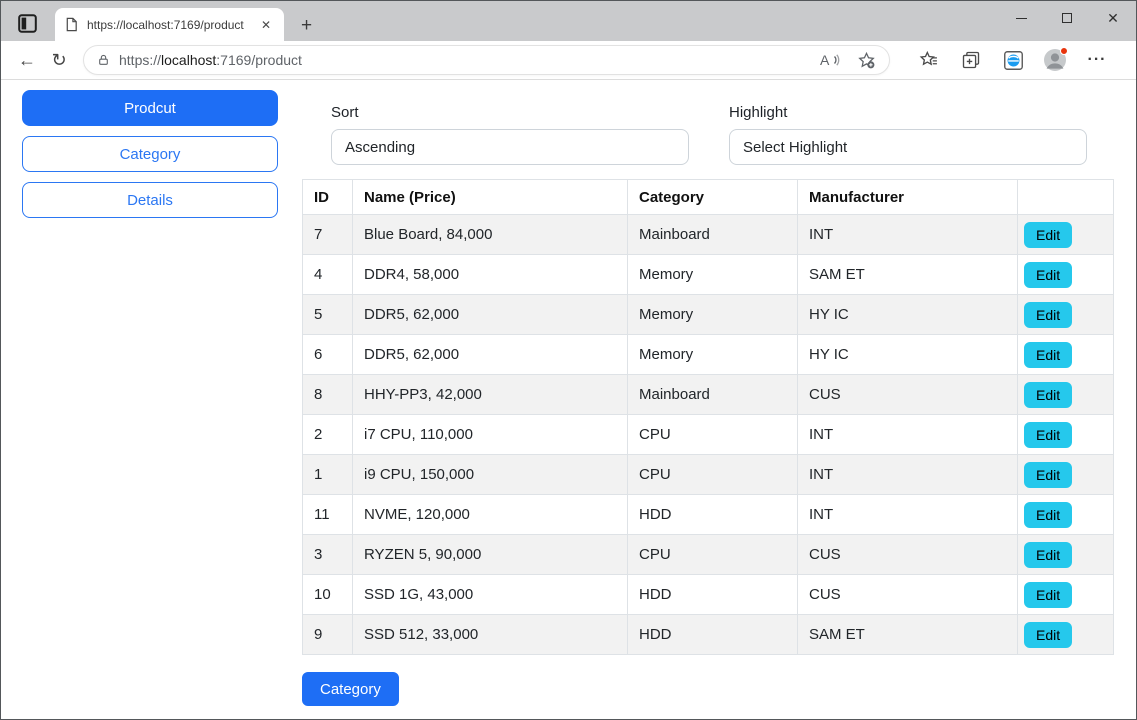  Describe the element at coordinates (866, 60) in the screenshot. I see `add-favorite-icon` at that location.